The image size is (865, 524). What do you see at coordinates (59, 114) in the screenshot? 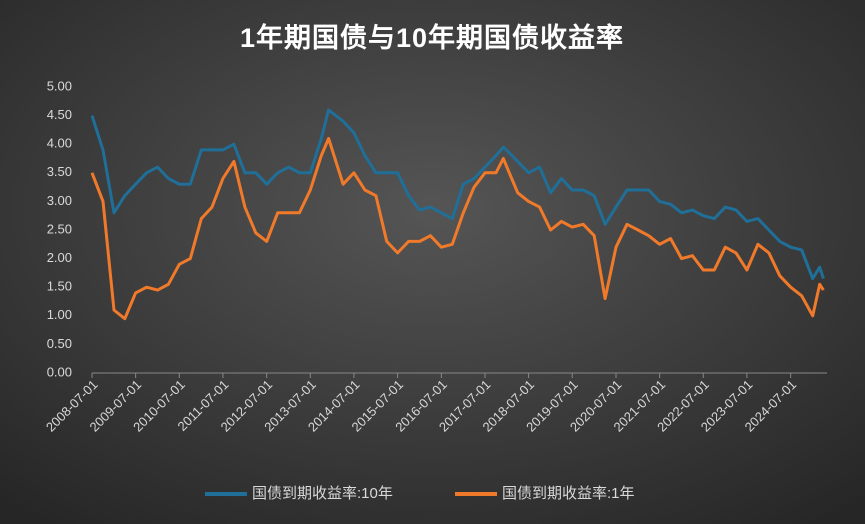
I see `y-tick-label: 4.50` at bounding box center [59, 114].